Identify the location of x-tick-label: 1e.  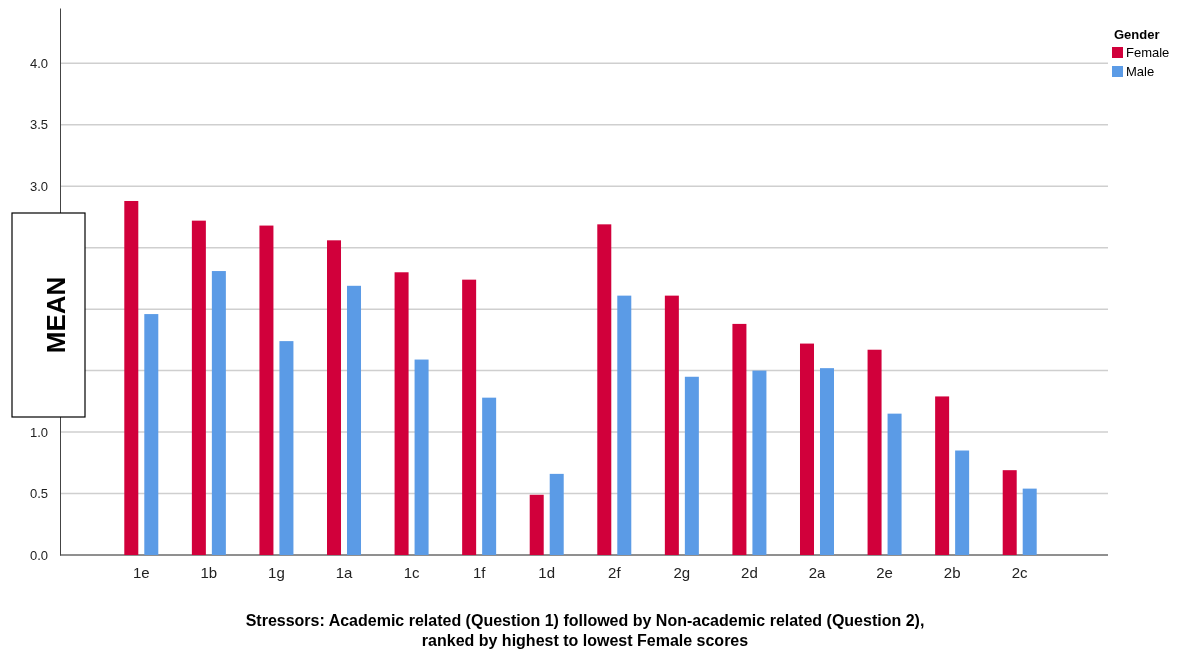
(141, 572).